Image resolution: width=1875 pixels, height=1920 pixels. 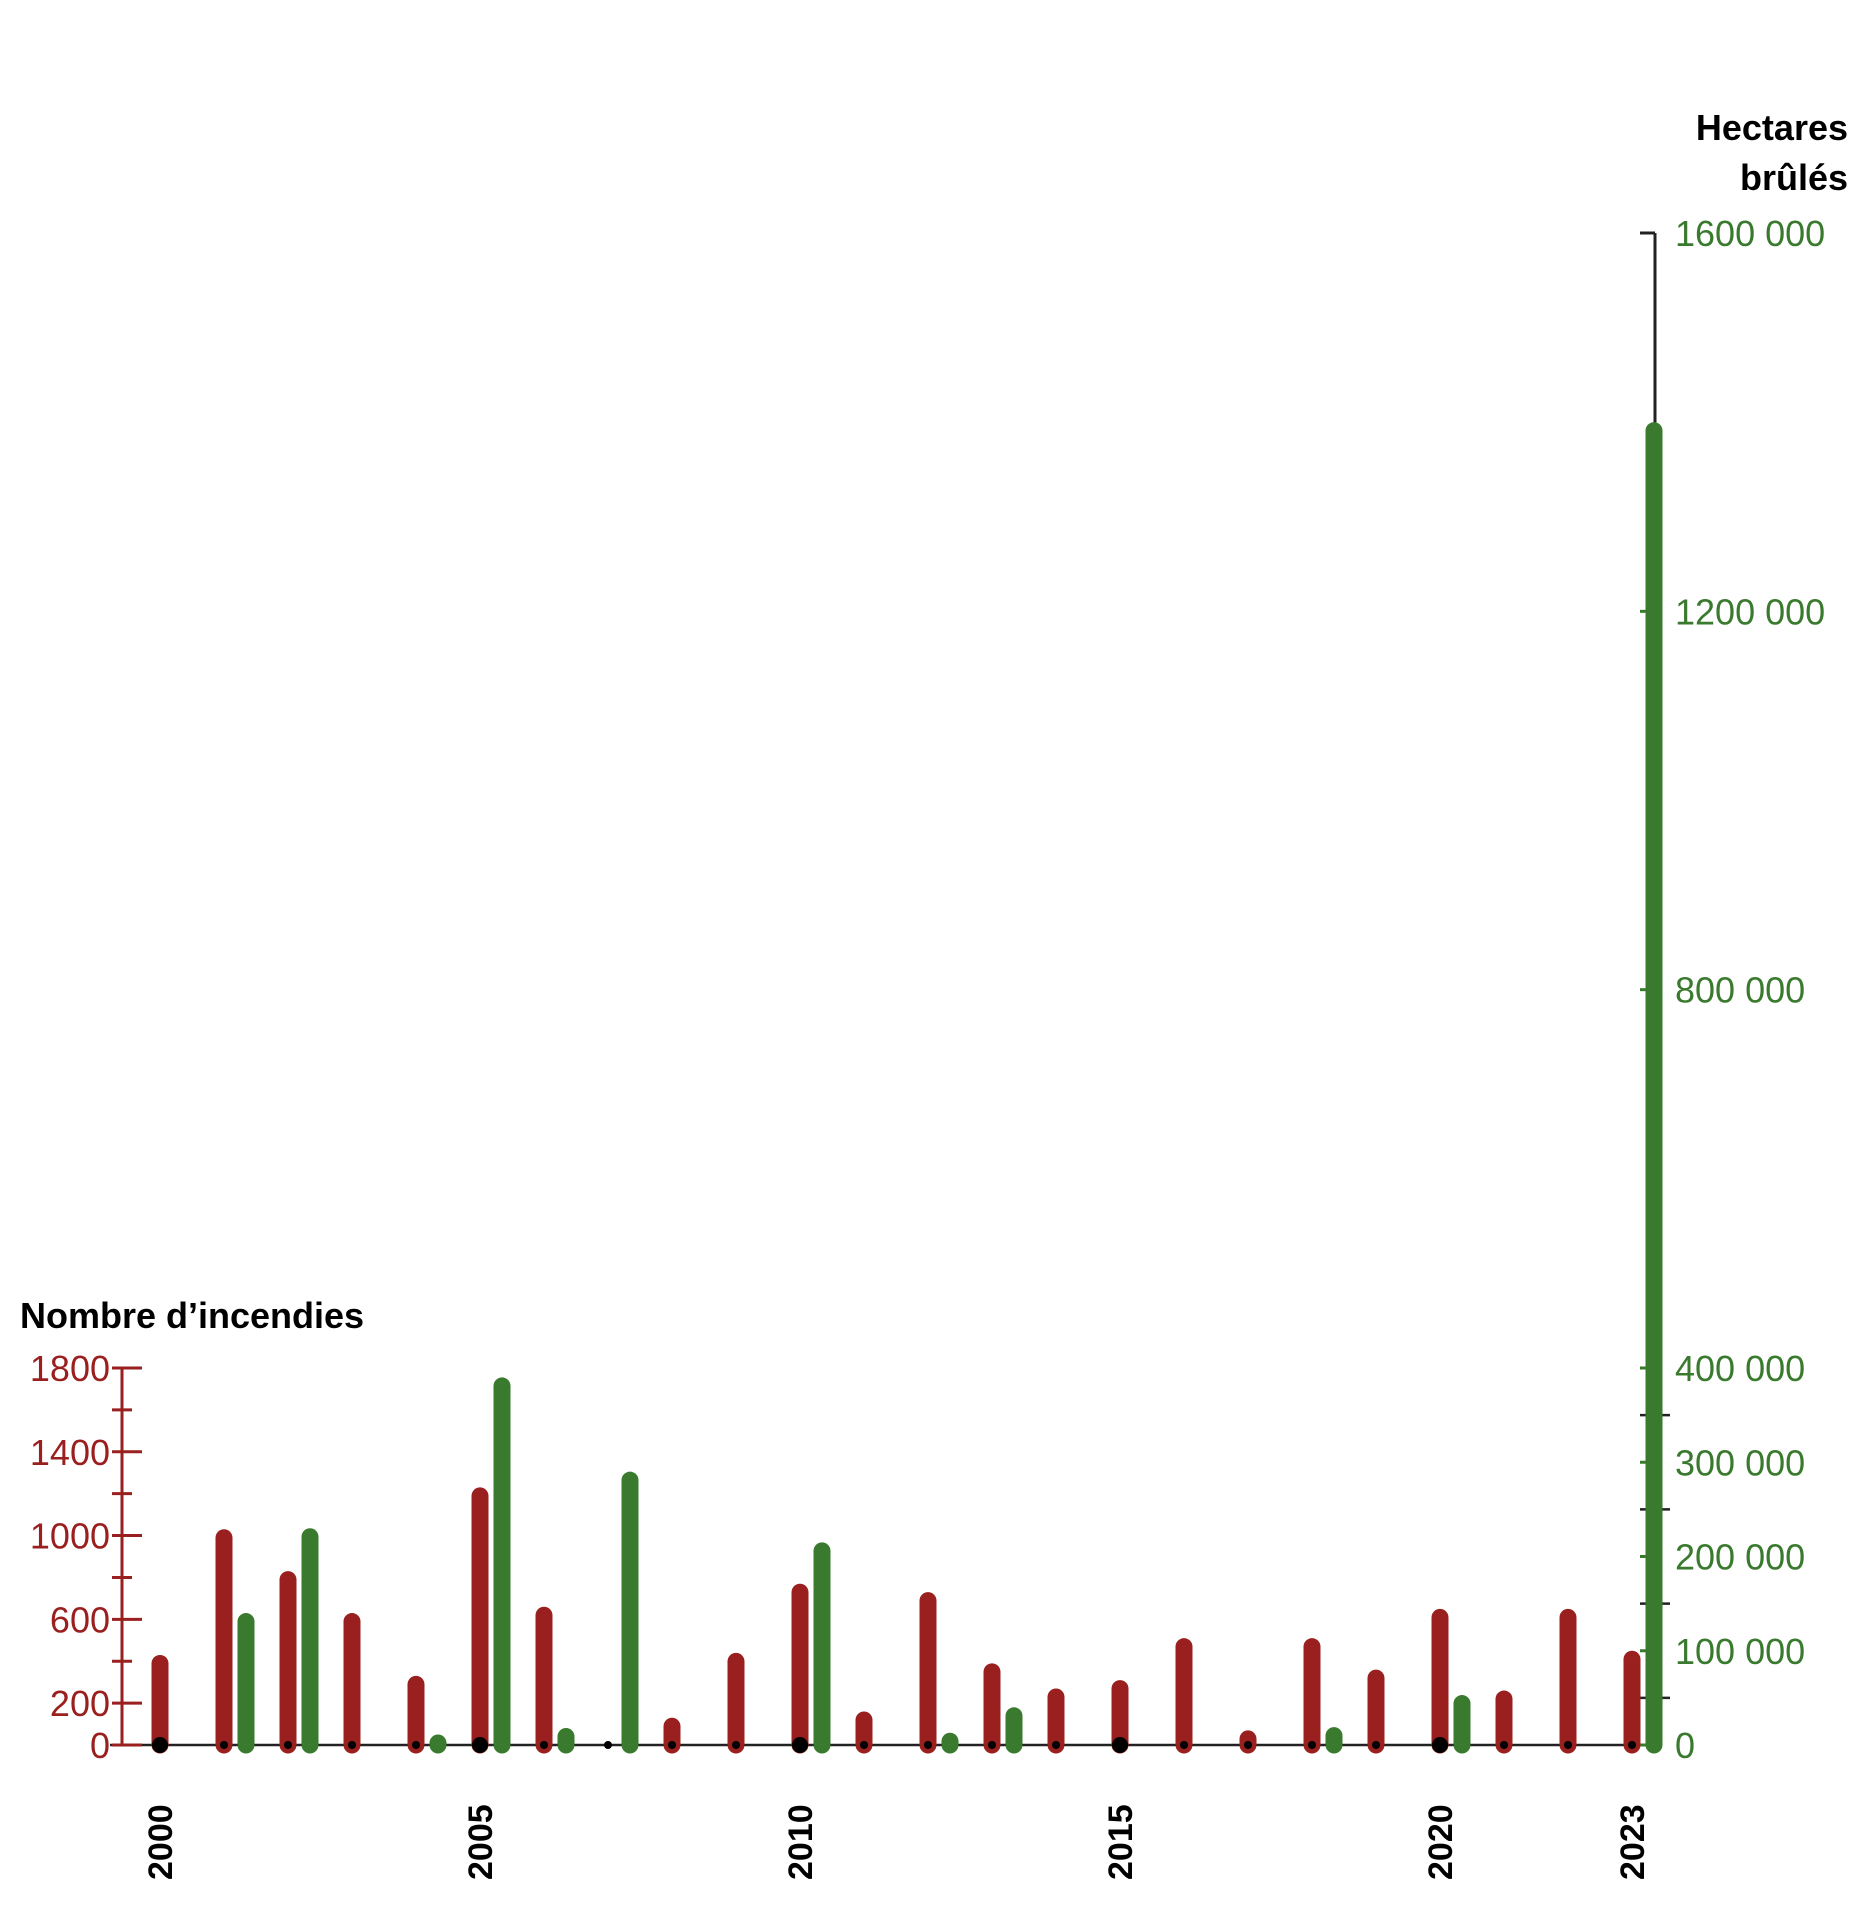 What do you see at coordinates (481, 1842) in the screenshot?
I see `year-label-2005: 2005` at bounding box center [481, 1842].